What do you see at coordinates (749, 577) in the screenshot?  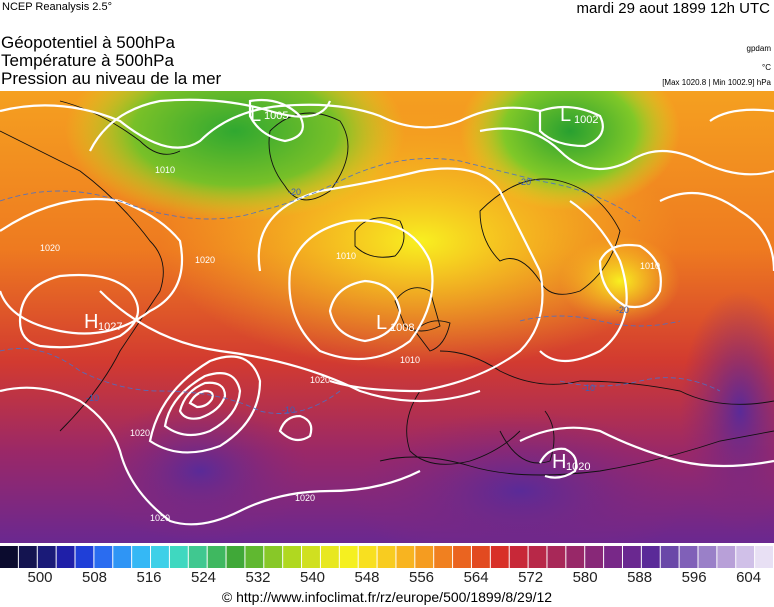 I see `color-scale-label: 604` at bounding box center [749, 577].